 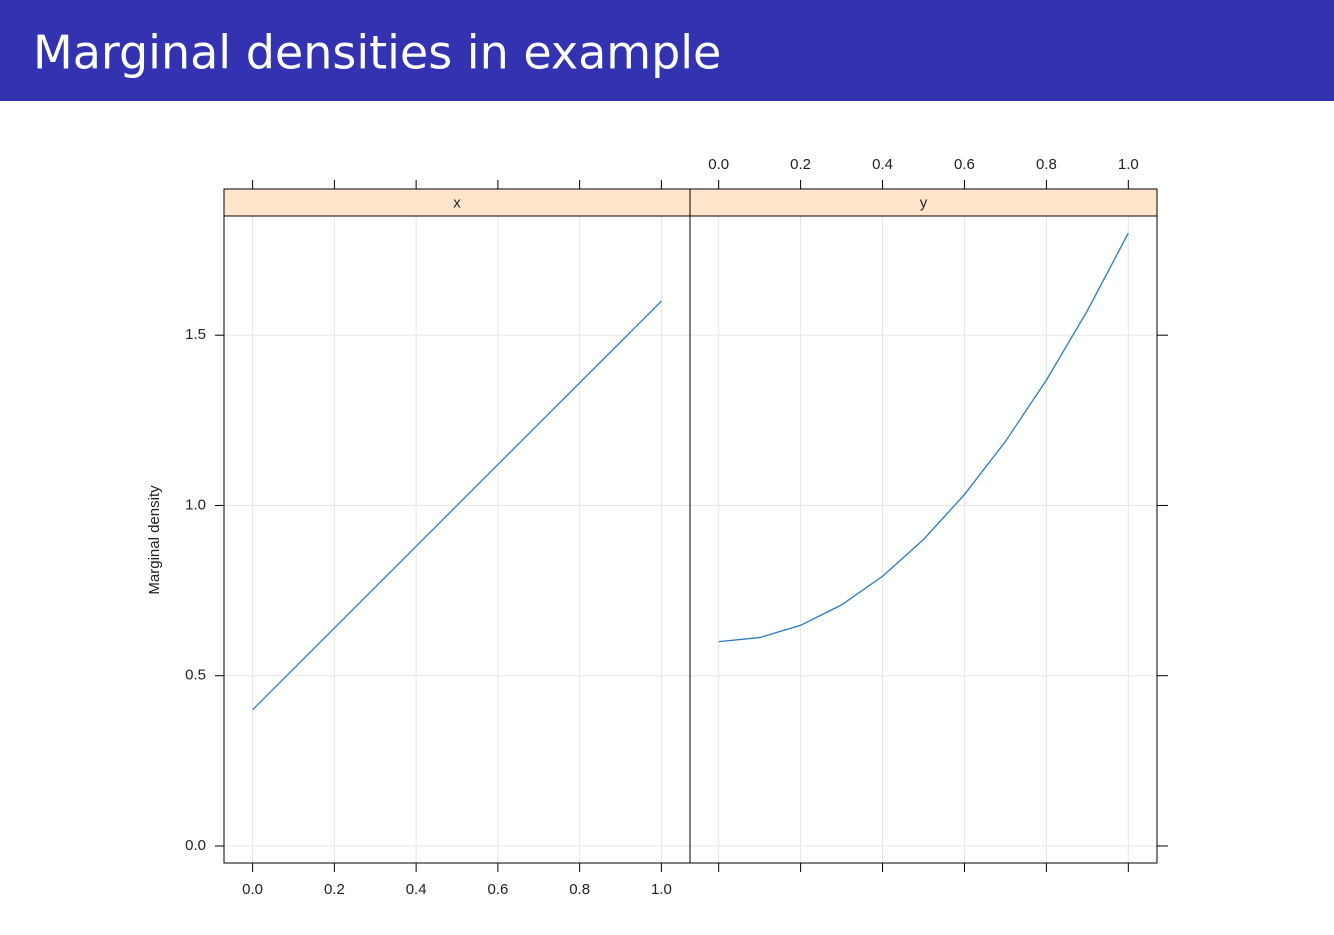 What do you see at coordinates (457, 202) in the screenshot?
I see `strip-label: x` at bounding box center [457, 202].